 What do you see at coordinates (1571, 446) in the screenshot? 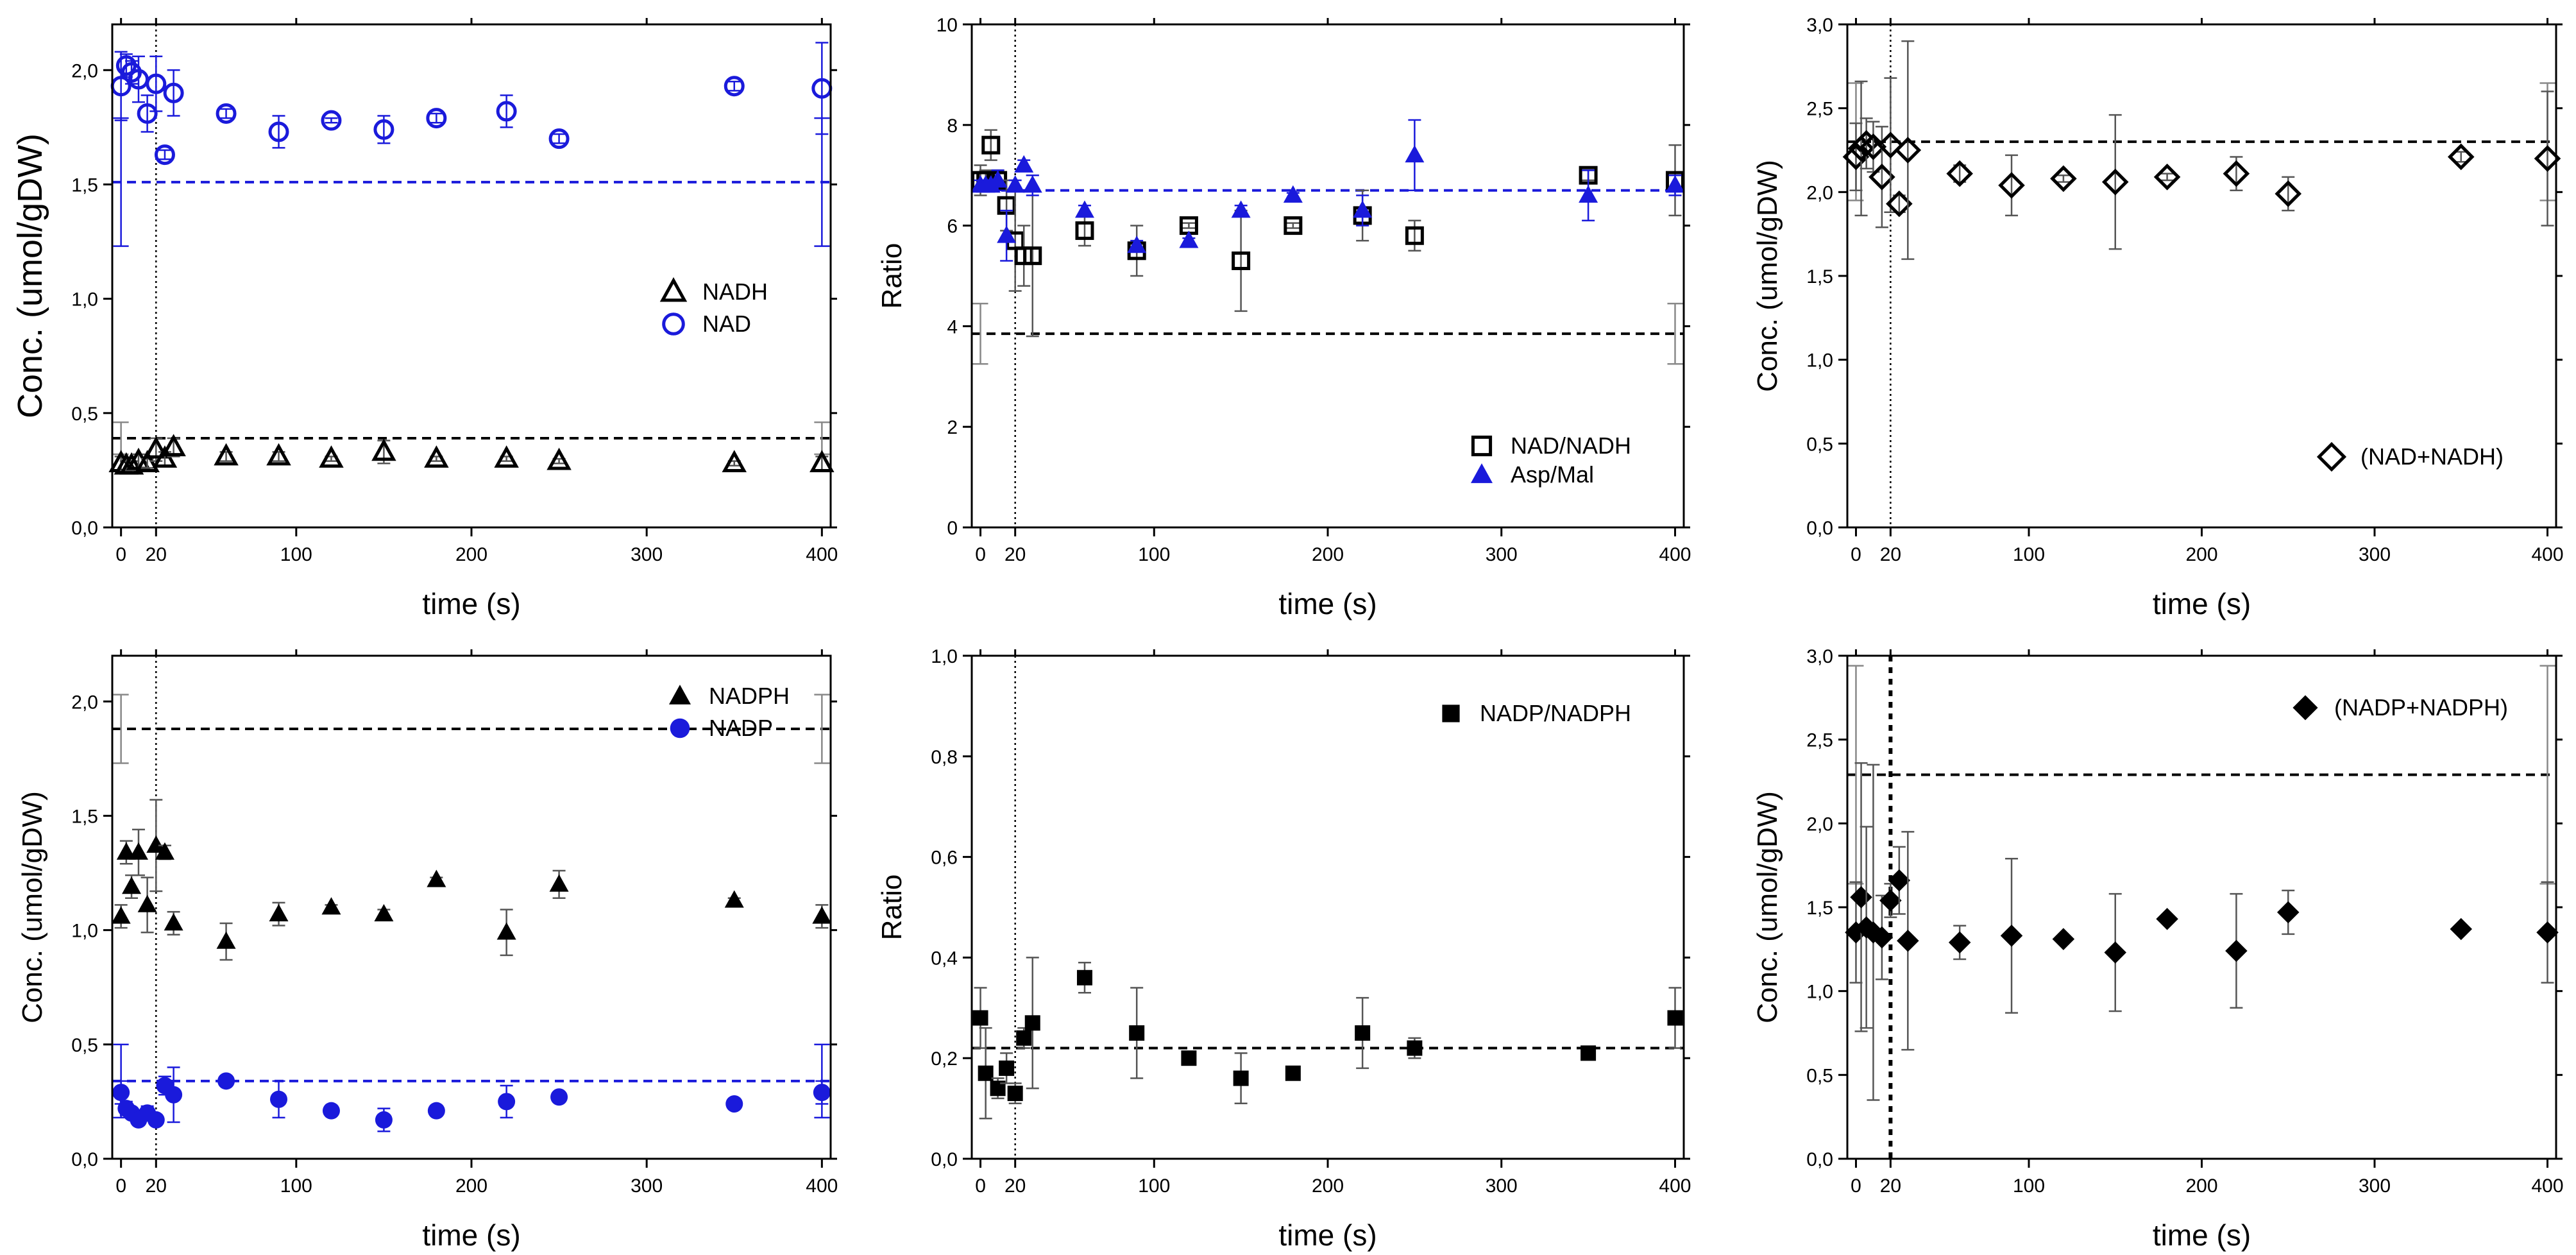
I see `legend-label: NAD/NADH` at bounding box center [1571, 446].